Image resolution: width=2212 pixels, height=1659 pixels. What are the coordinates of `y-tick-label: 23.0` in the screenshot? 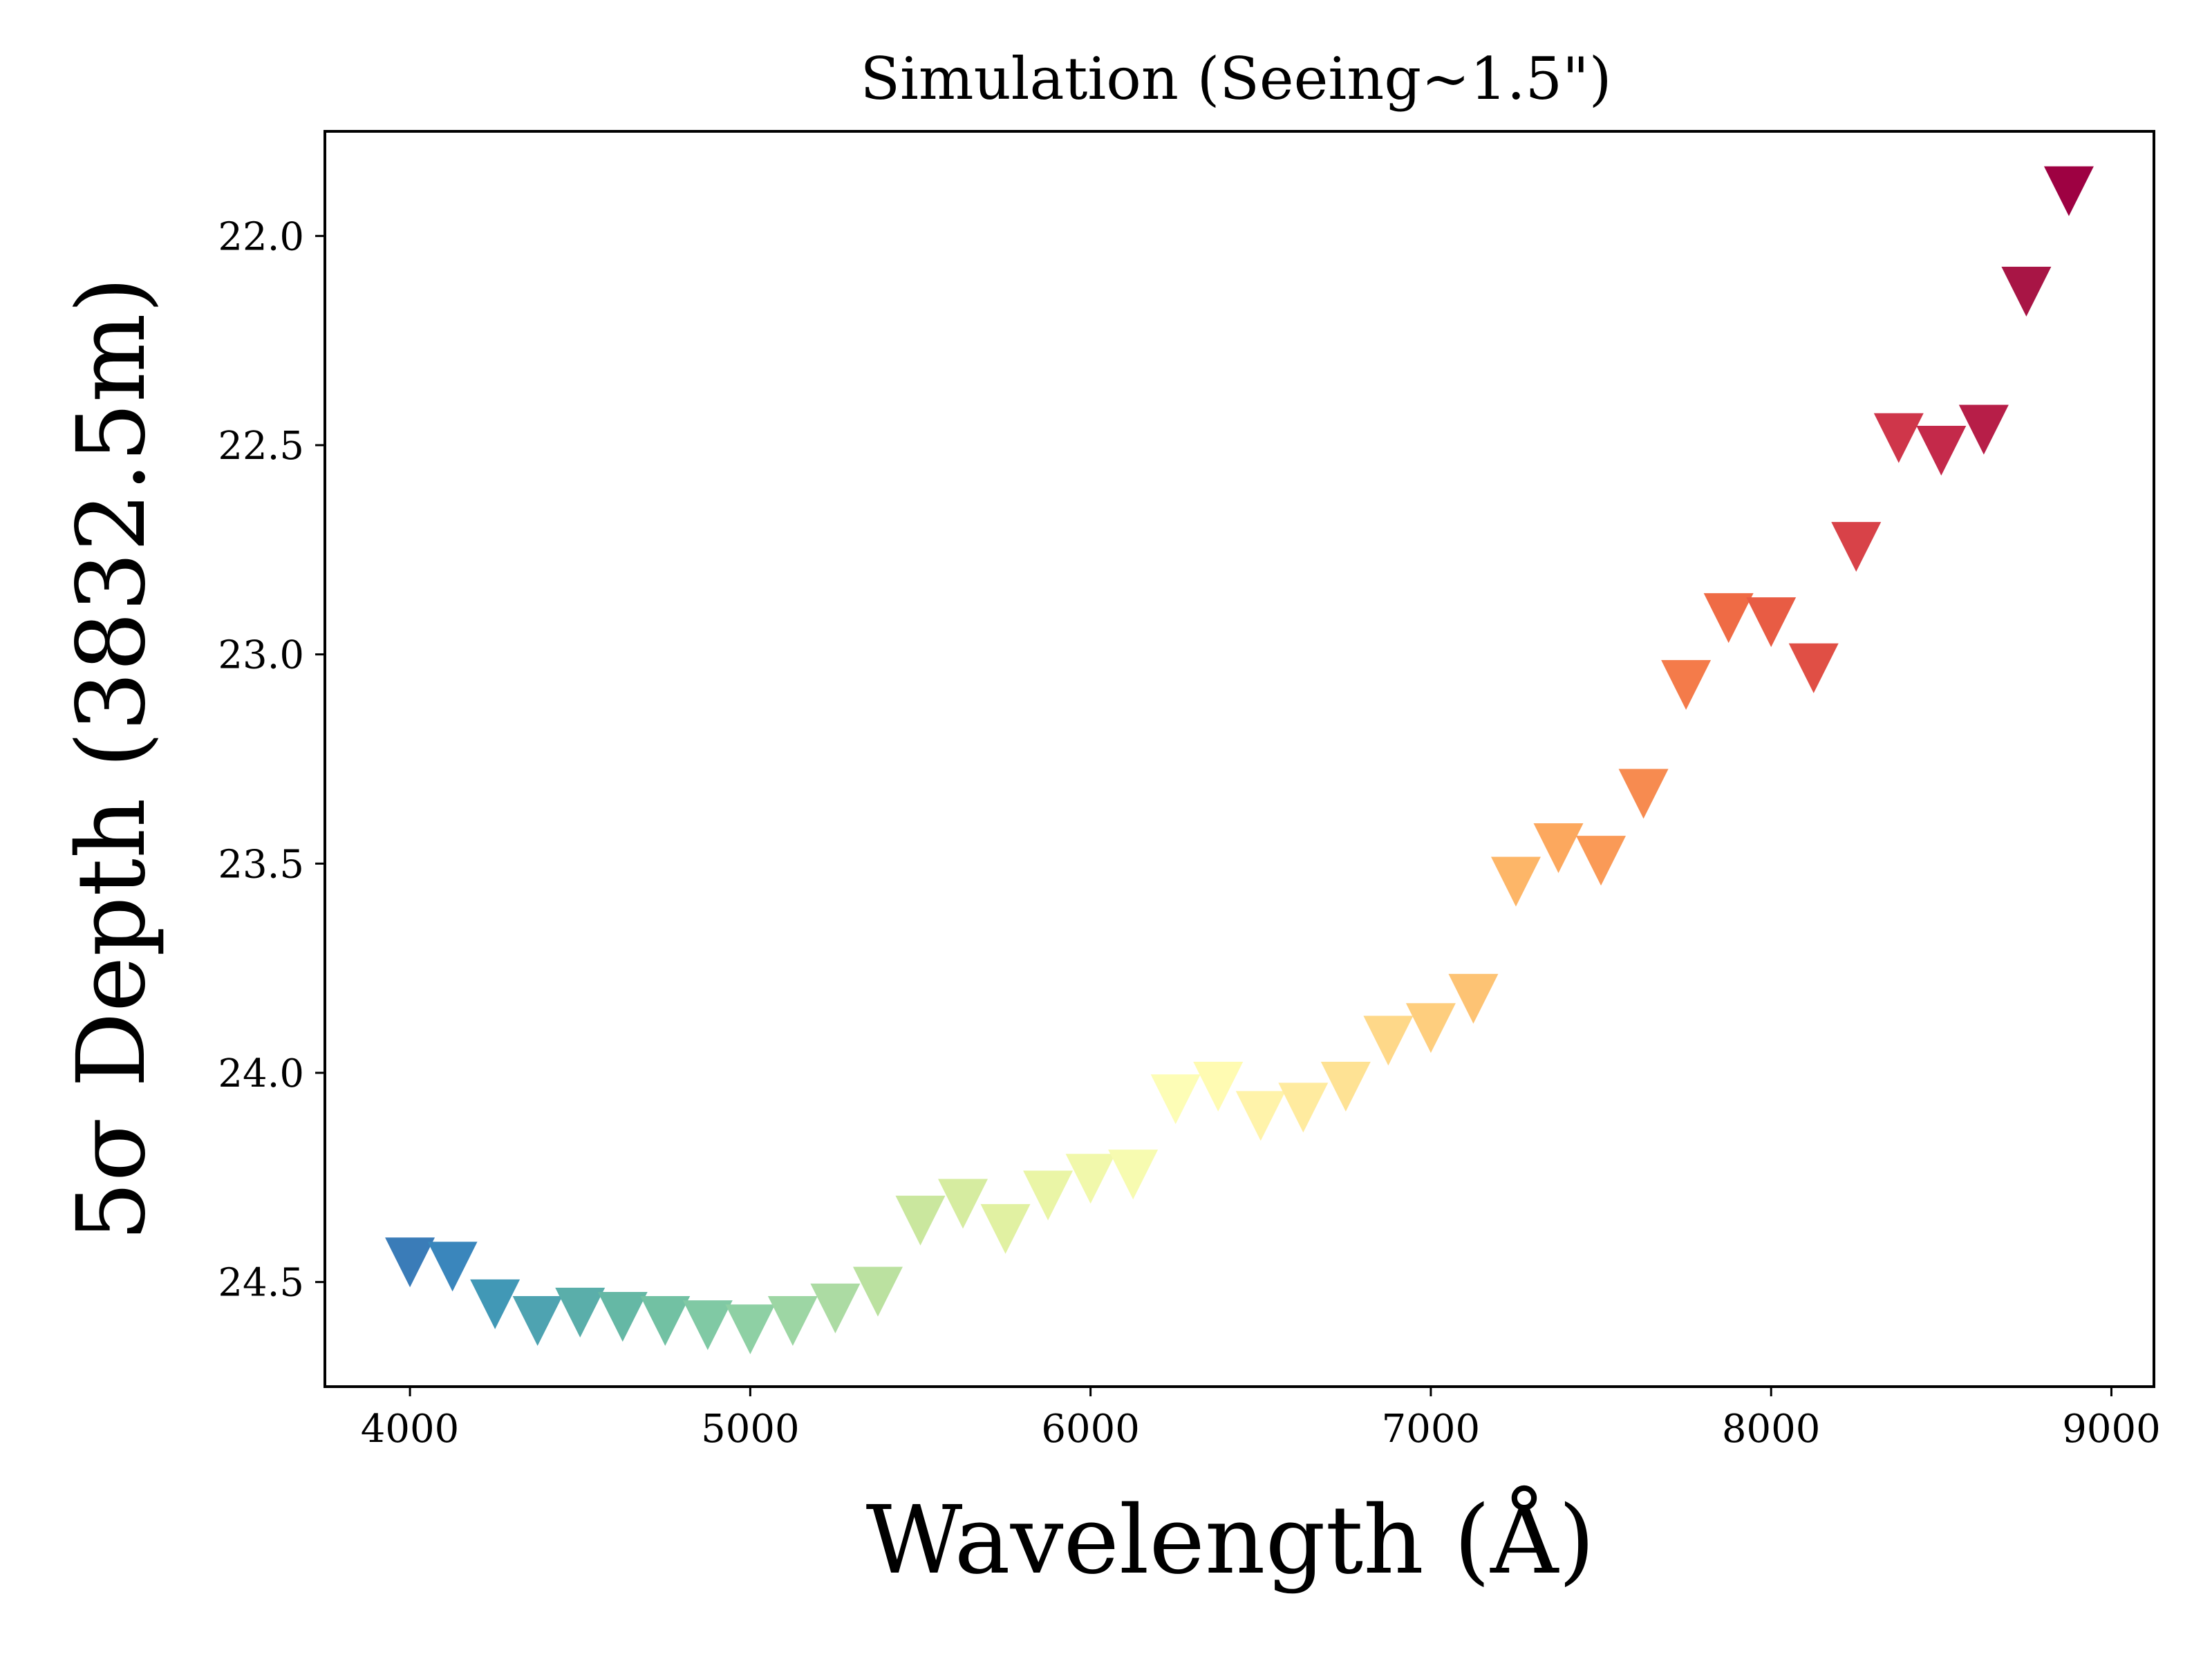 It's located at (261, 656).